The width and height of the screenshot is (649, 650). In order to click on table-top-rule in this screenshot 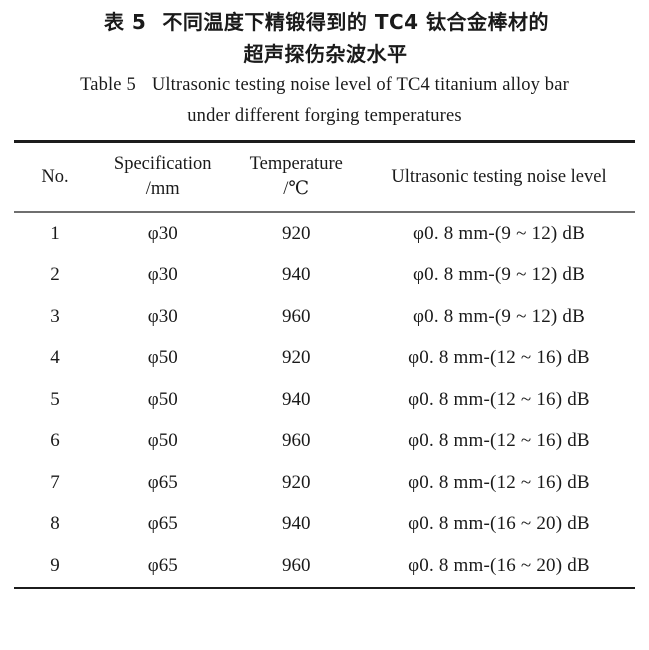, I will do `click(324, 141)`.